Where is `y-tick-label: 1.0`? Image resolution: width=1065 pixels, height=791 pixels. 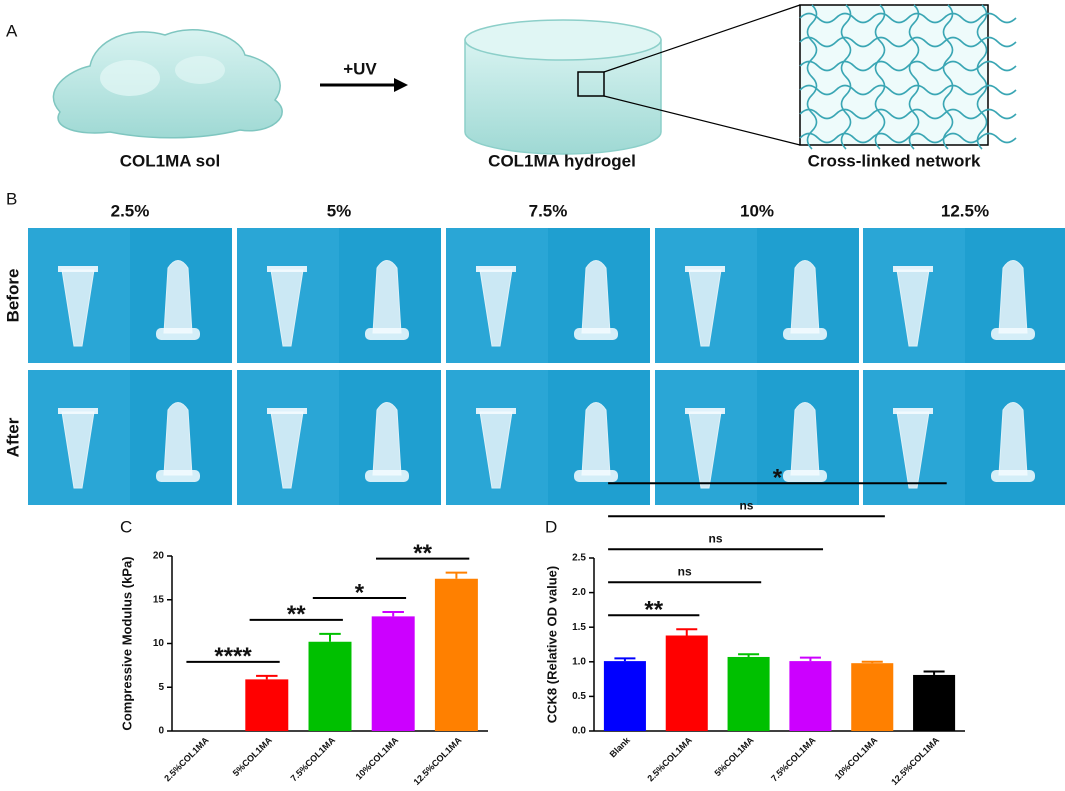
y-tick-label: 1.0 is located at coordinates (579, 661).